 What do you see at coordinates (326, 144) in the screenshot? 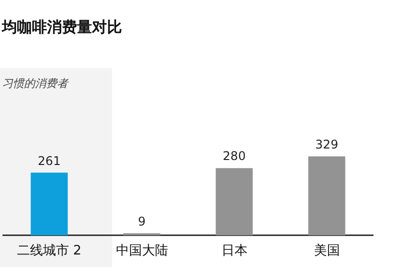
I see `data-label: 329` at bounding box center [326, 144].